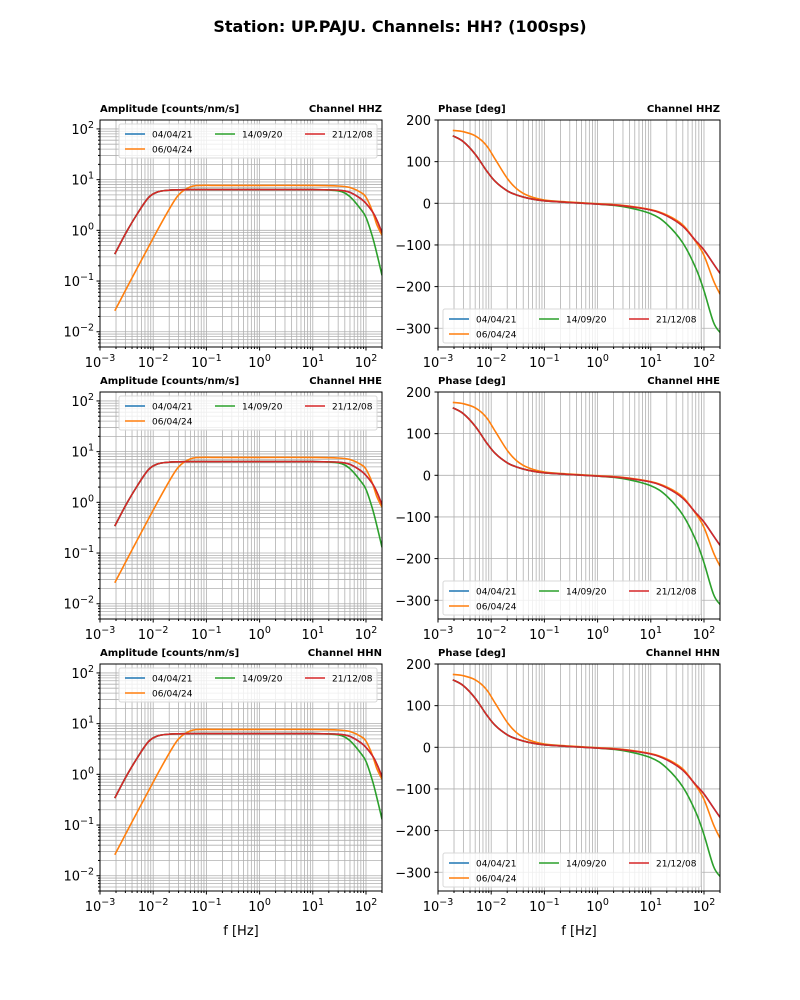  Describe the element at coordinates (400, 26) in the screenshot. I see `figure-title: Station: UP.PAJU. Channels: HH? (100sps)` at that location.